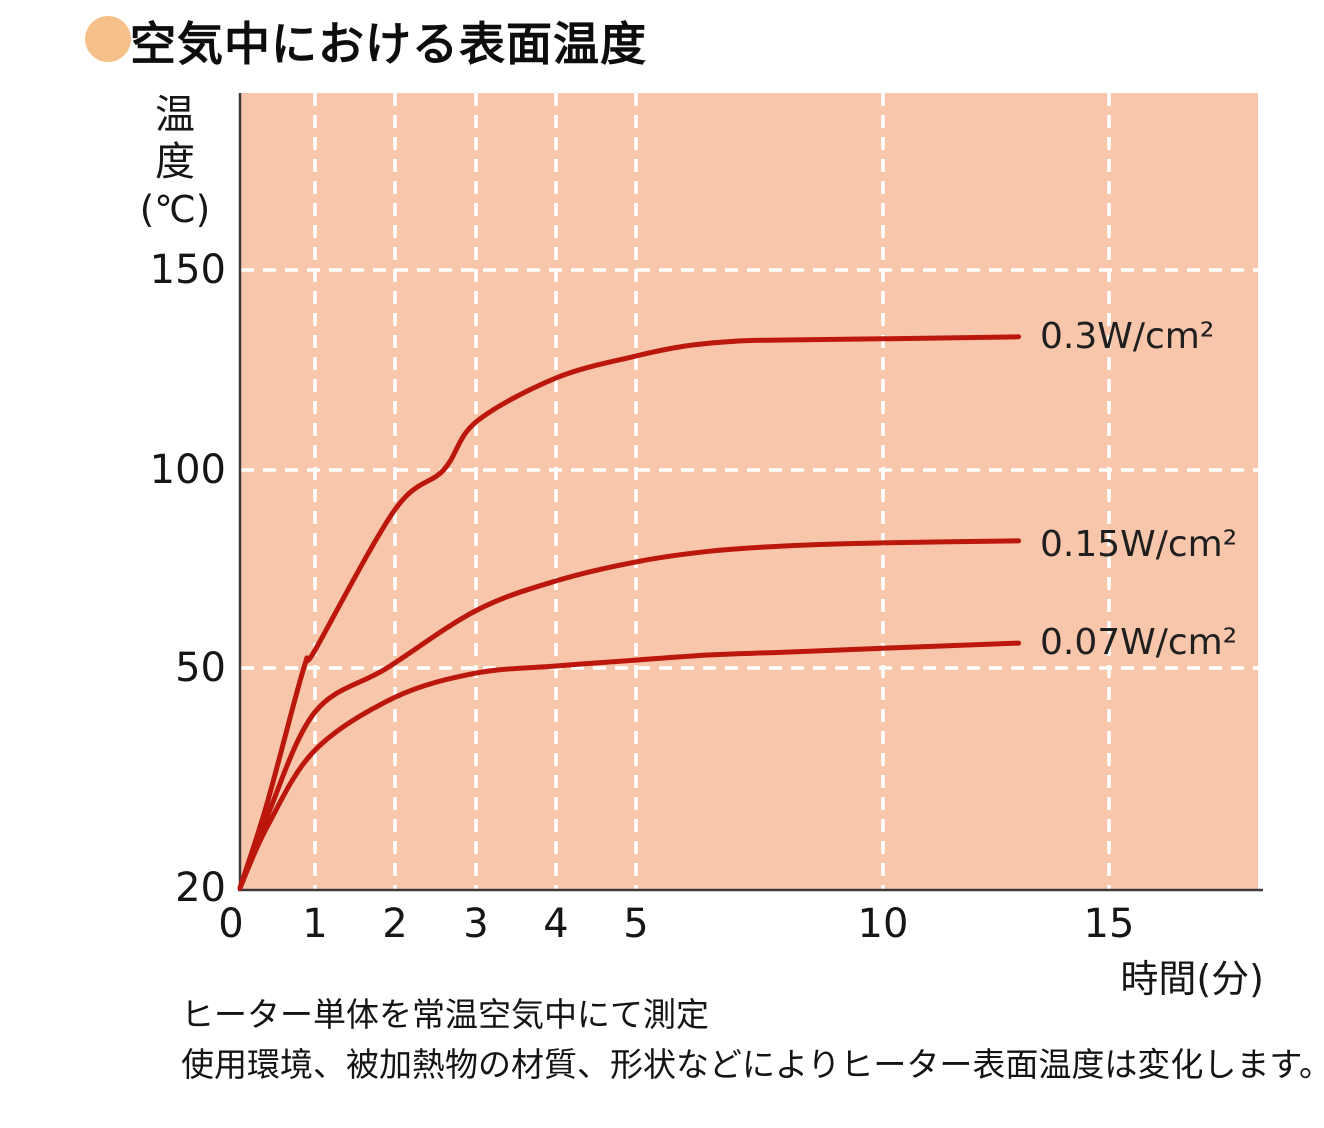 The width and height of the screenshot is (1324, 1128). Describe the element at coordinates (388, 44) in the screenshot. I see `chart-title: 空気中における表面温度` at that location.